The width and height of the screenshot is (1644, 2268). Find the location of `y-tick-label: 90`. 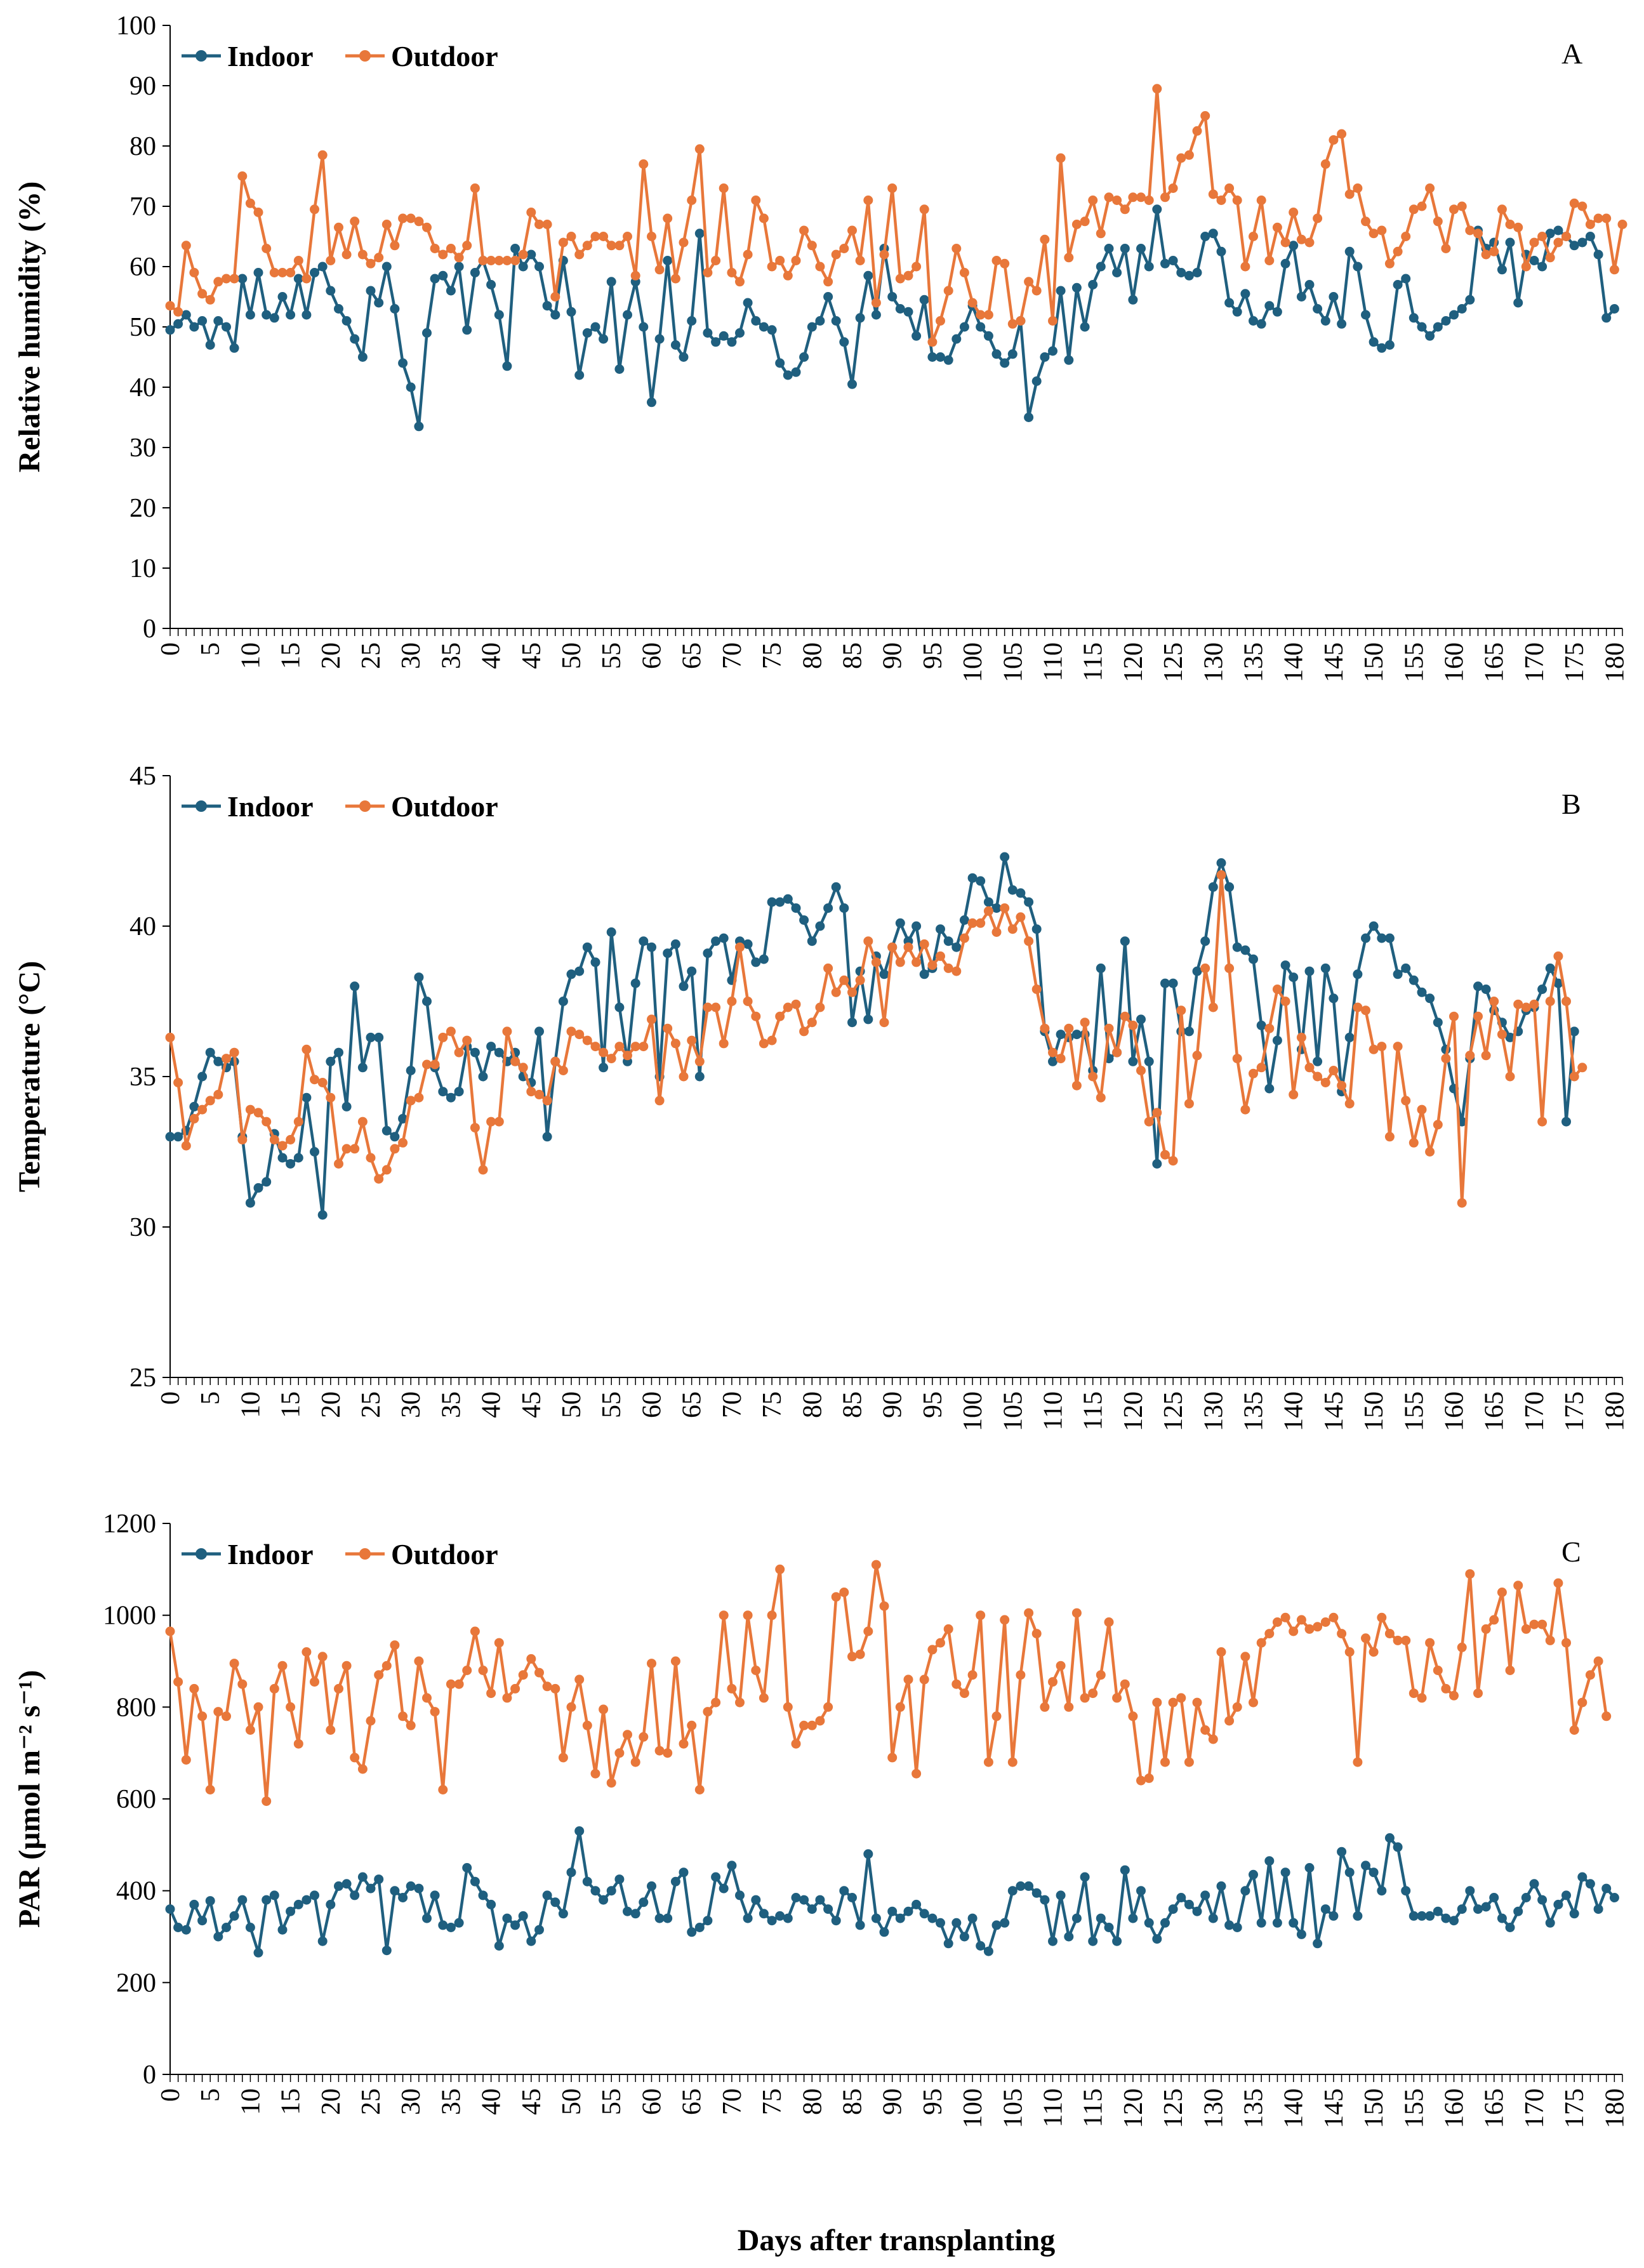

y-tick-label: 90 is located at coordinates (142, 86).